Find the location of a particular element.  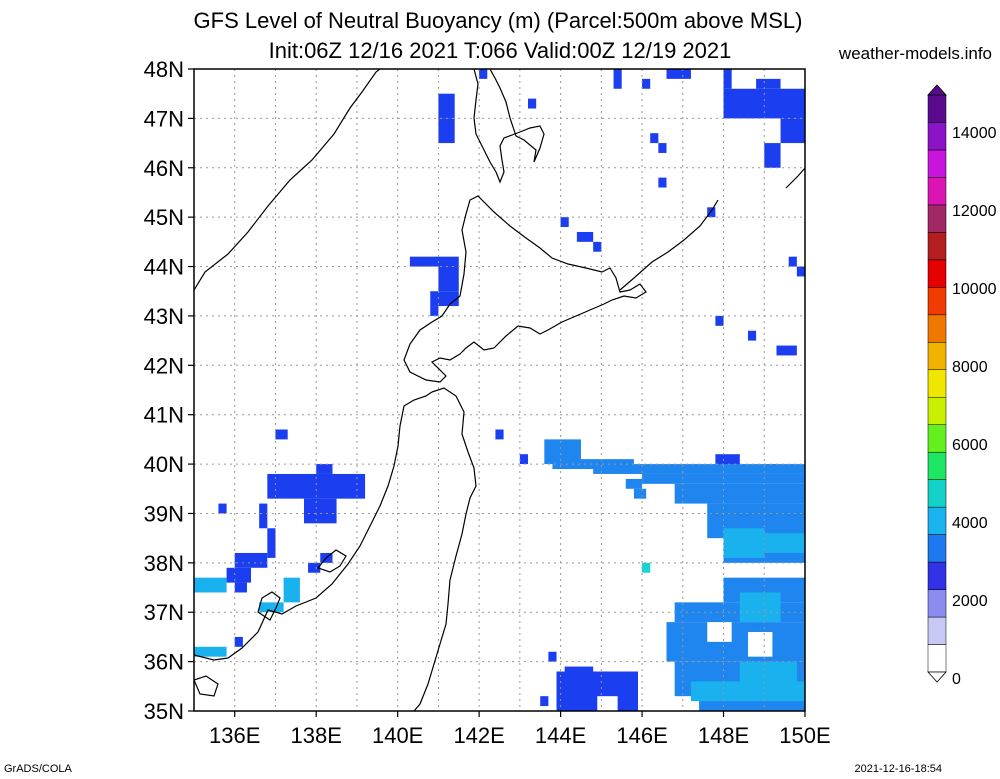

lat-label: 36N is located at coordinates (164, 662).